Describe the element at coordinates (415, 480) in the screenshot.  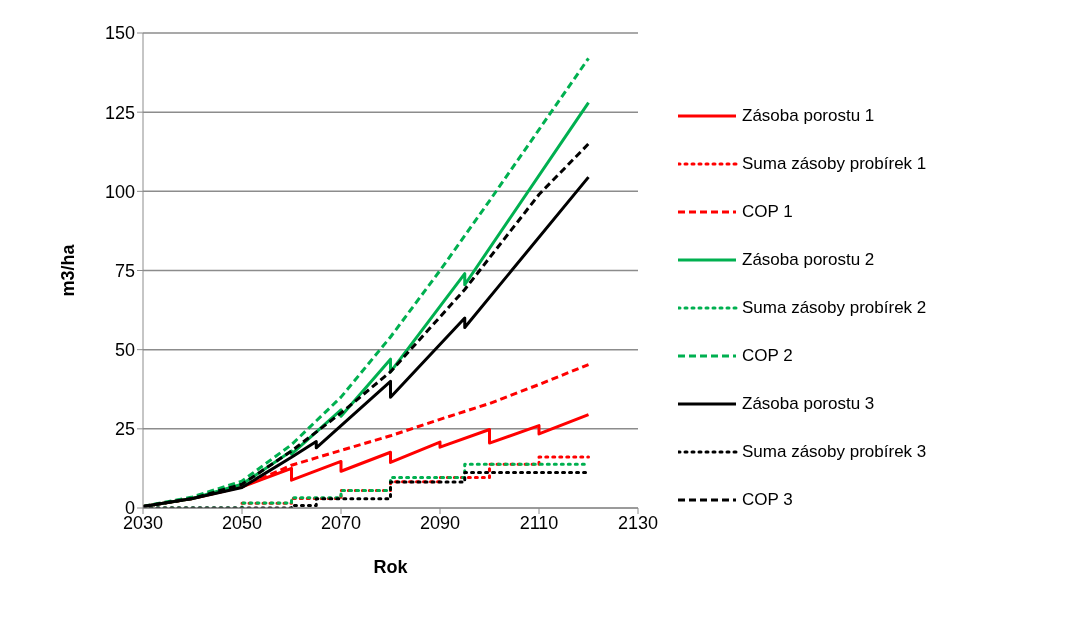
I see `line-series` at that location.